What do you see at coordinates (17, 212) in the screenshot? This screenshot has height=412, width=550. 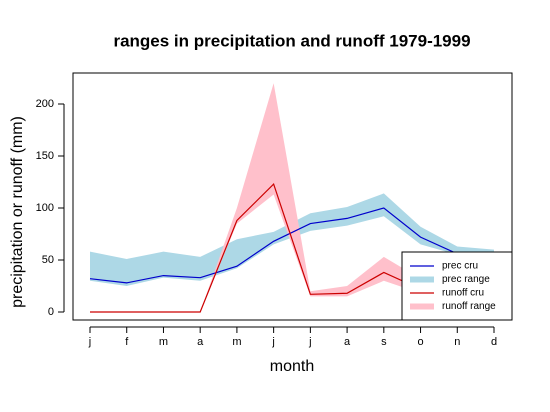 I see `y-axis-label: precipitation or runoff (mm)` at bounding box center [17, 212].